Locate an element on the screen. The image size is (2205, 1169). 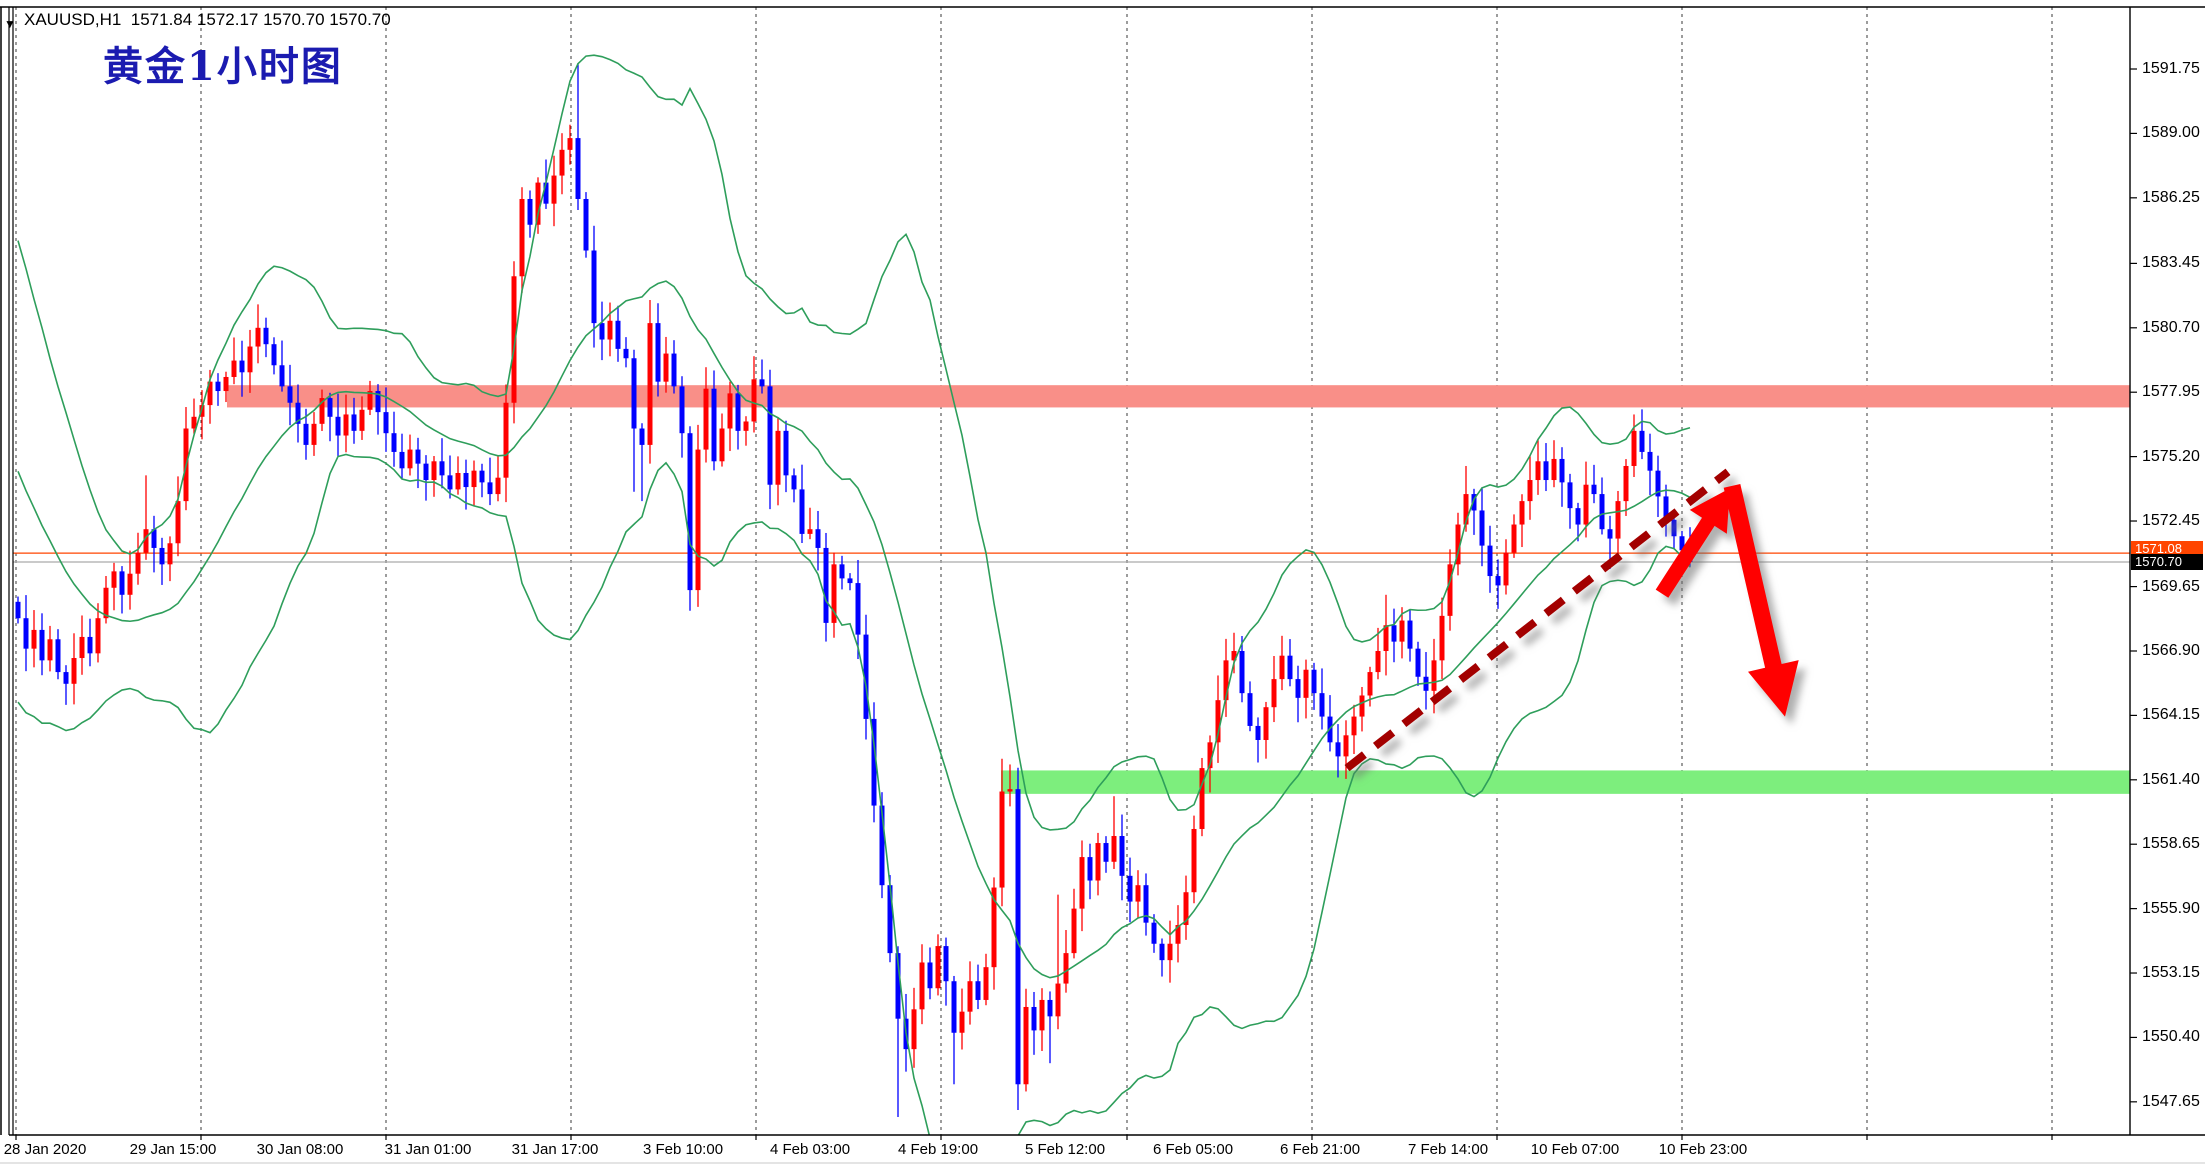
y-axis-label: 1580.70 is located at coordinates (2171, 327).